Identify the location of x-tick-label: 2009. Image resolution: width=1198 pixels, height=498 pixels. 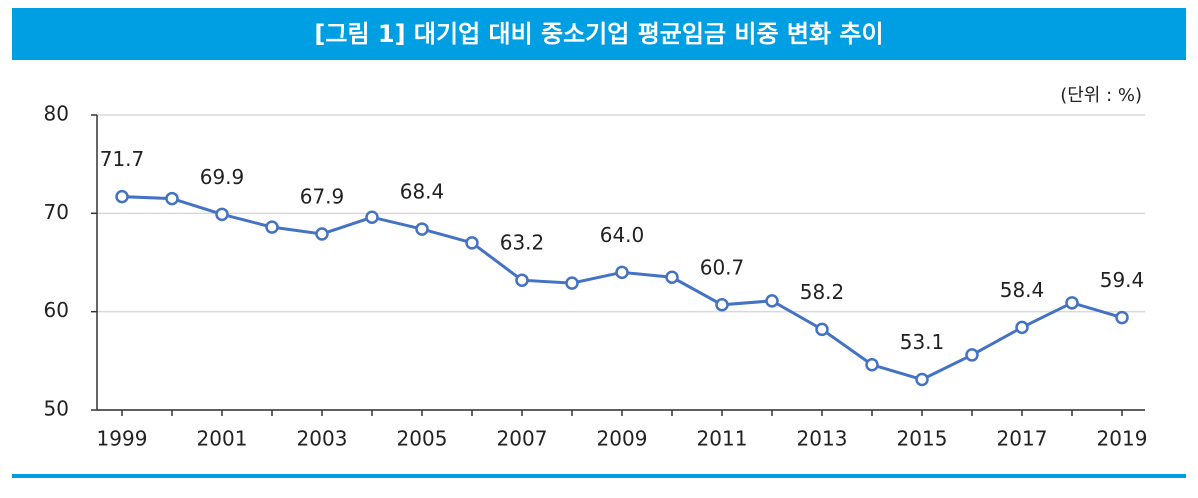
(622, 439).